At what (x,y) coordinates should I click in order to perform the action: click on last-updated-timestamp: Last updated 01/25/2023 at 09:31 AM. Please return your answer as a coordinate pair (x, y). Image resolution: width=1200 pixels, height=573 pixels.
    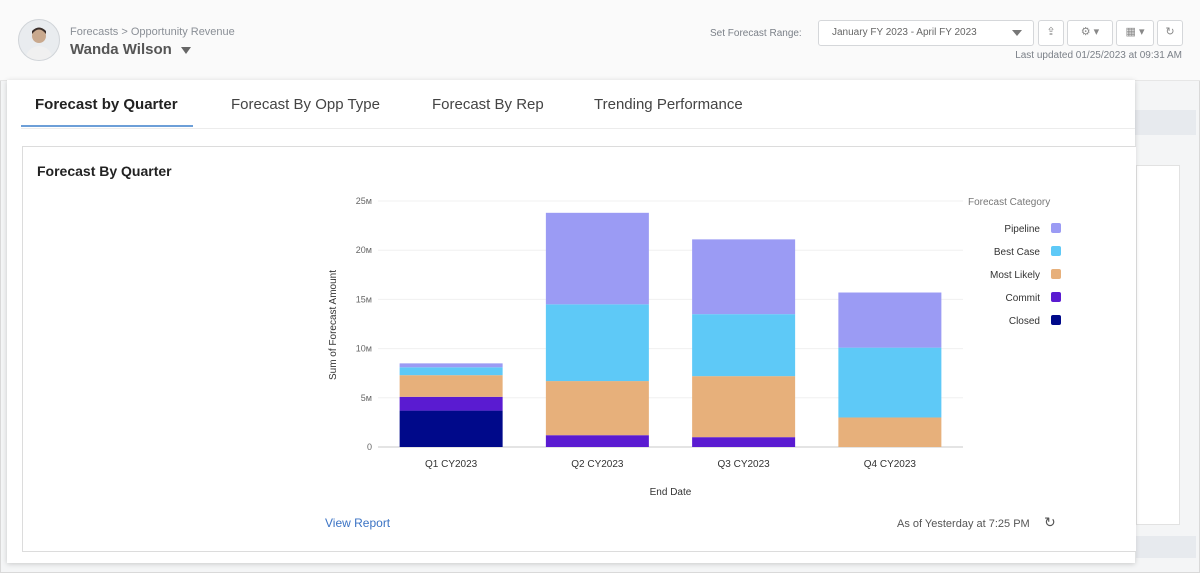
    Looking at the image, I should click on (1098, 55).